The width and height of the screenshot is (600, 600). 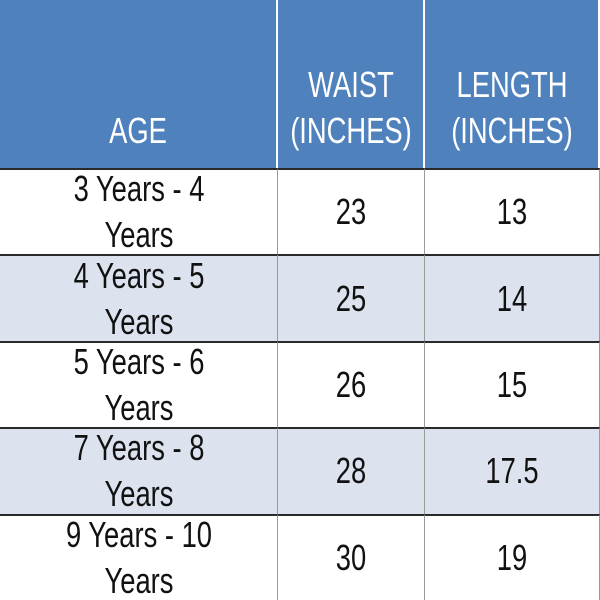 What do you see at coordinates (511, 107) in the screenshot?
I see `header-text: LENGTH (INCHES)` at bounding box center [511, 107].